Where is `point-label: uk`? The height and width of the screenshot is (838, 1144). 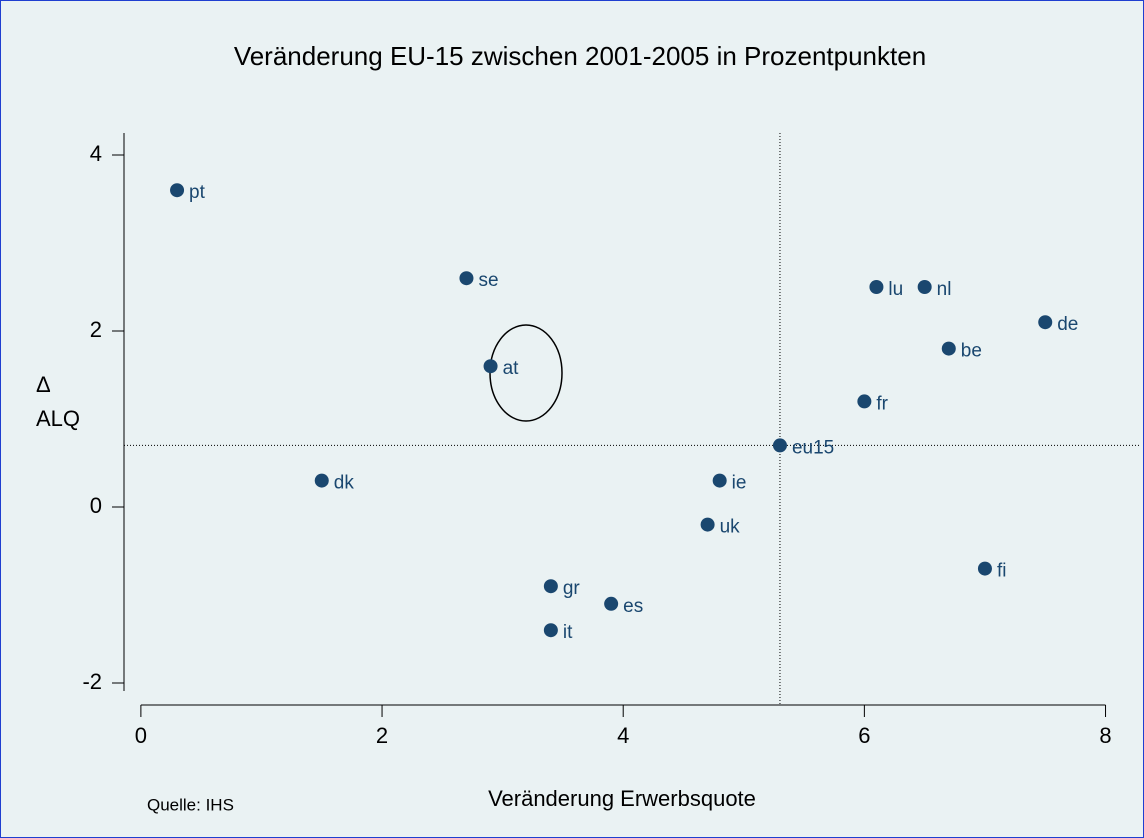
point-label: uk is located at coordinates (730, 527).